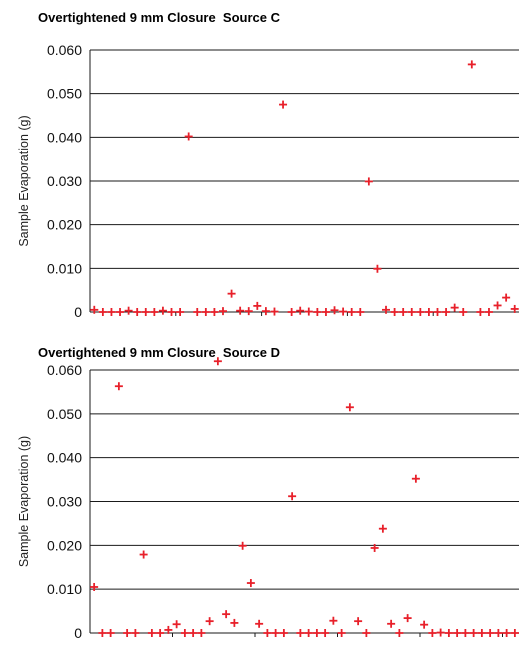 Image resolution: width=525 pixels, height=671 pixels. What do you see at coordinates (64, 370) in the screenshot?
I see `y-tick-label: 0.060` at bounding box center [64, 370].